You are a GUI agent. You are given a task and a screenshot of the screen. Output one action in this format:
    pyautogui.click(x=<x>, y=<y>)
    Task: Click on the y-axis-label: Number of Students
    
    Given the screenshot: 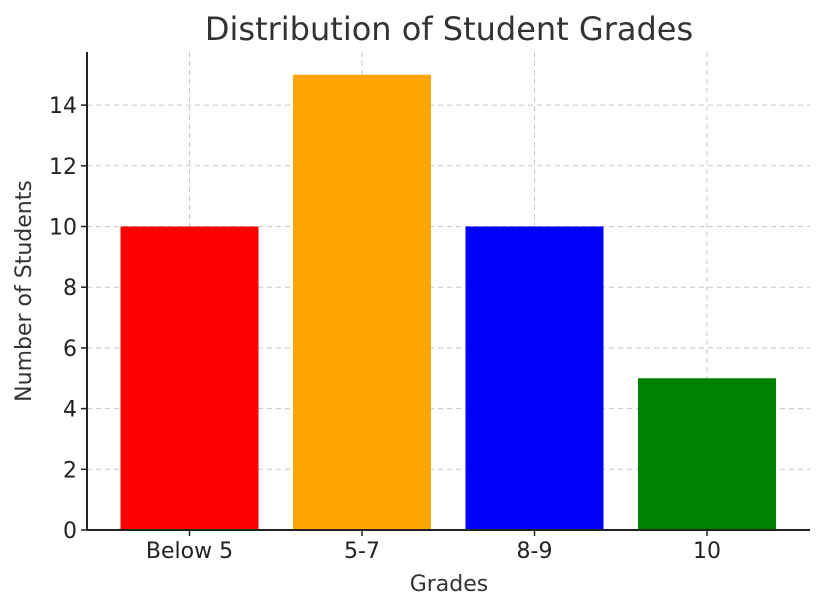 What is the action you would take?
    pyautogui.click(x=24, y=291)
    